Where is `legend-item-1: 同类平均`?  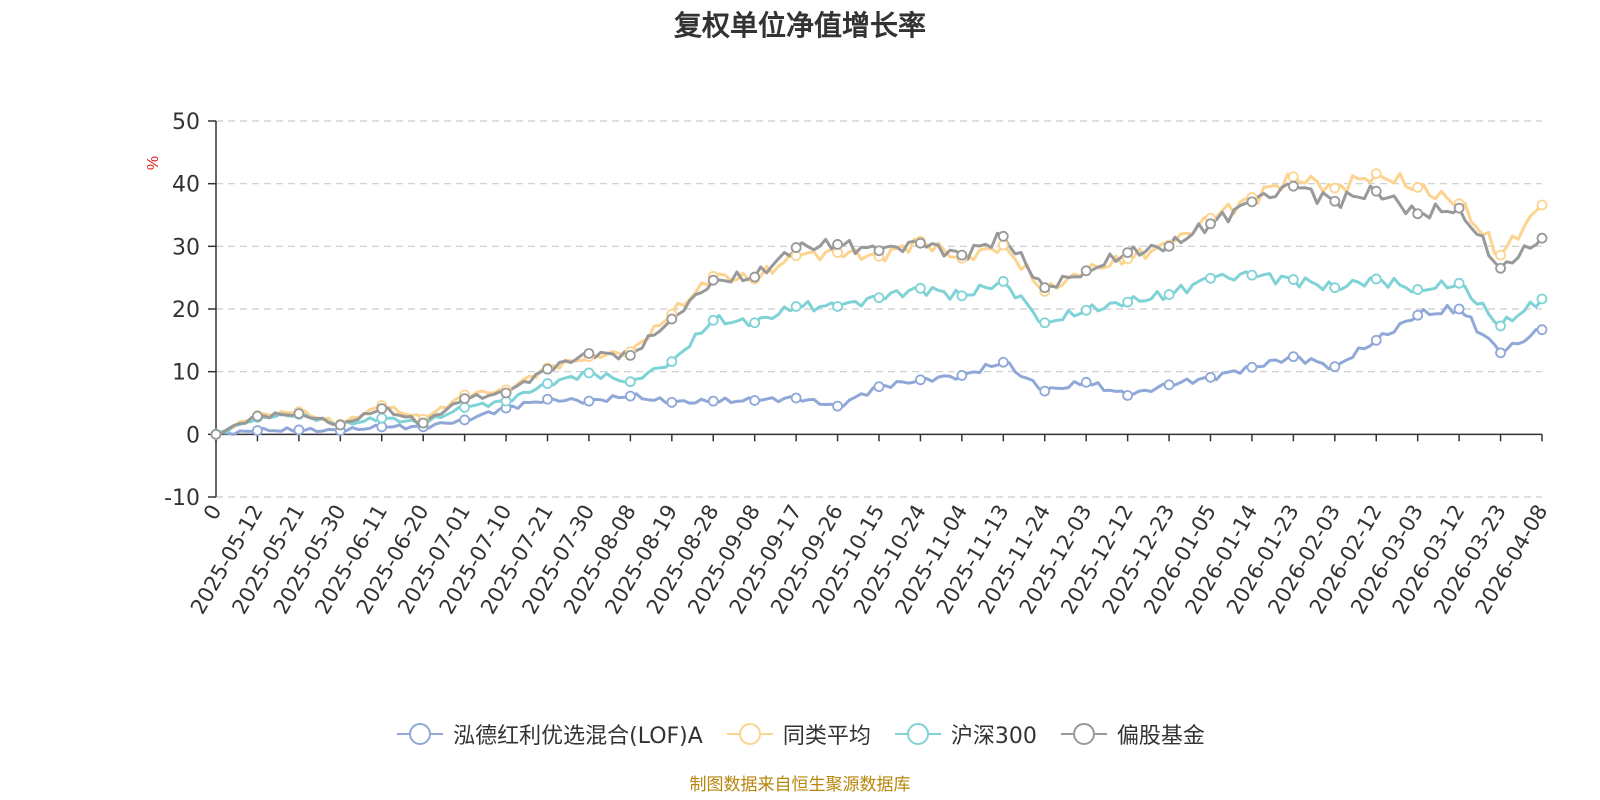
legend-item-1: 同类平均 is located at coordinates (798, 734).